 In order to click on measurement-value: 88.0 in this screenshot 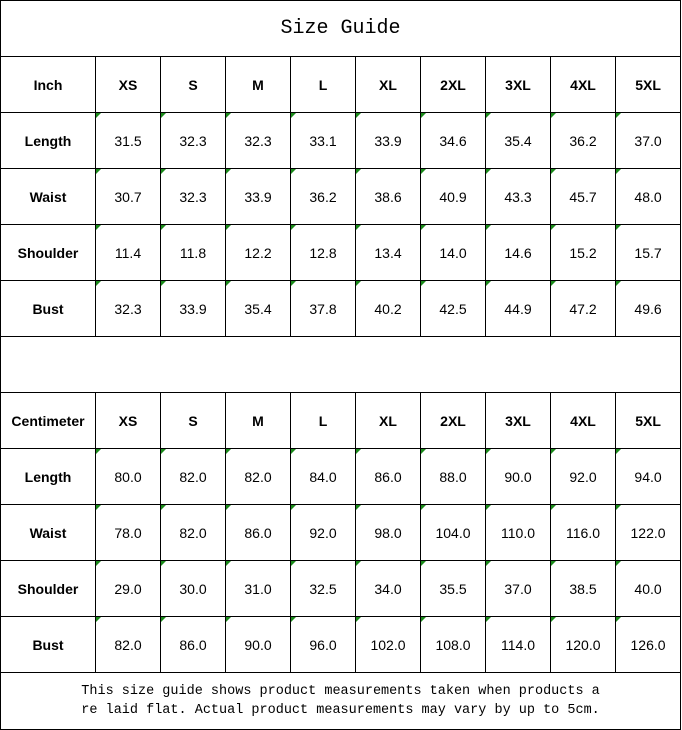, I will do `click(453, 476)`.